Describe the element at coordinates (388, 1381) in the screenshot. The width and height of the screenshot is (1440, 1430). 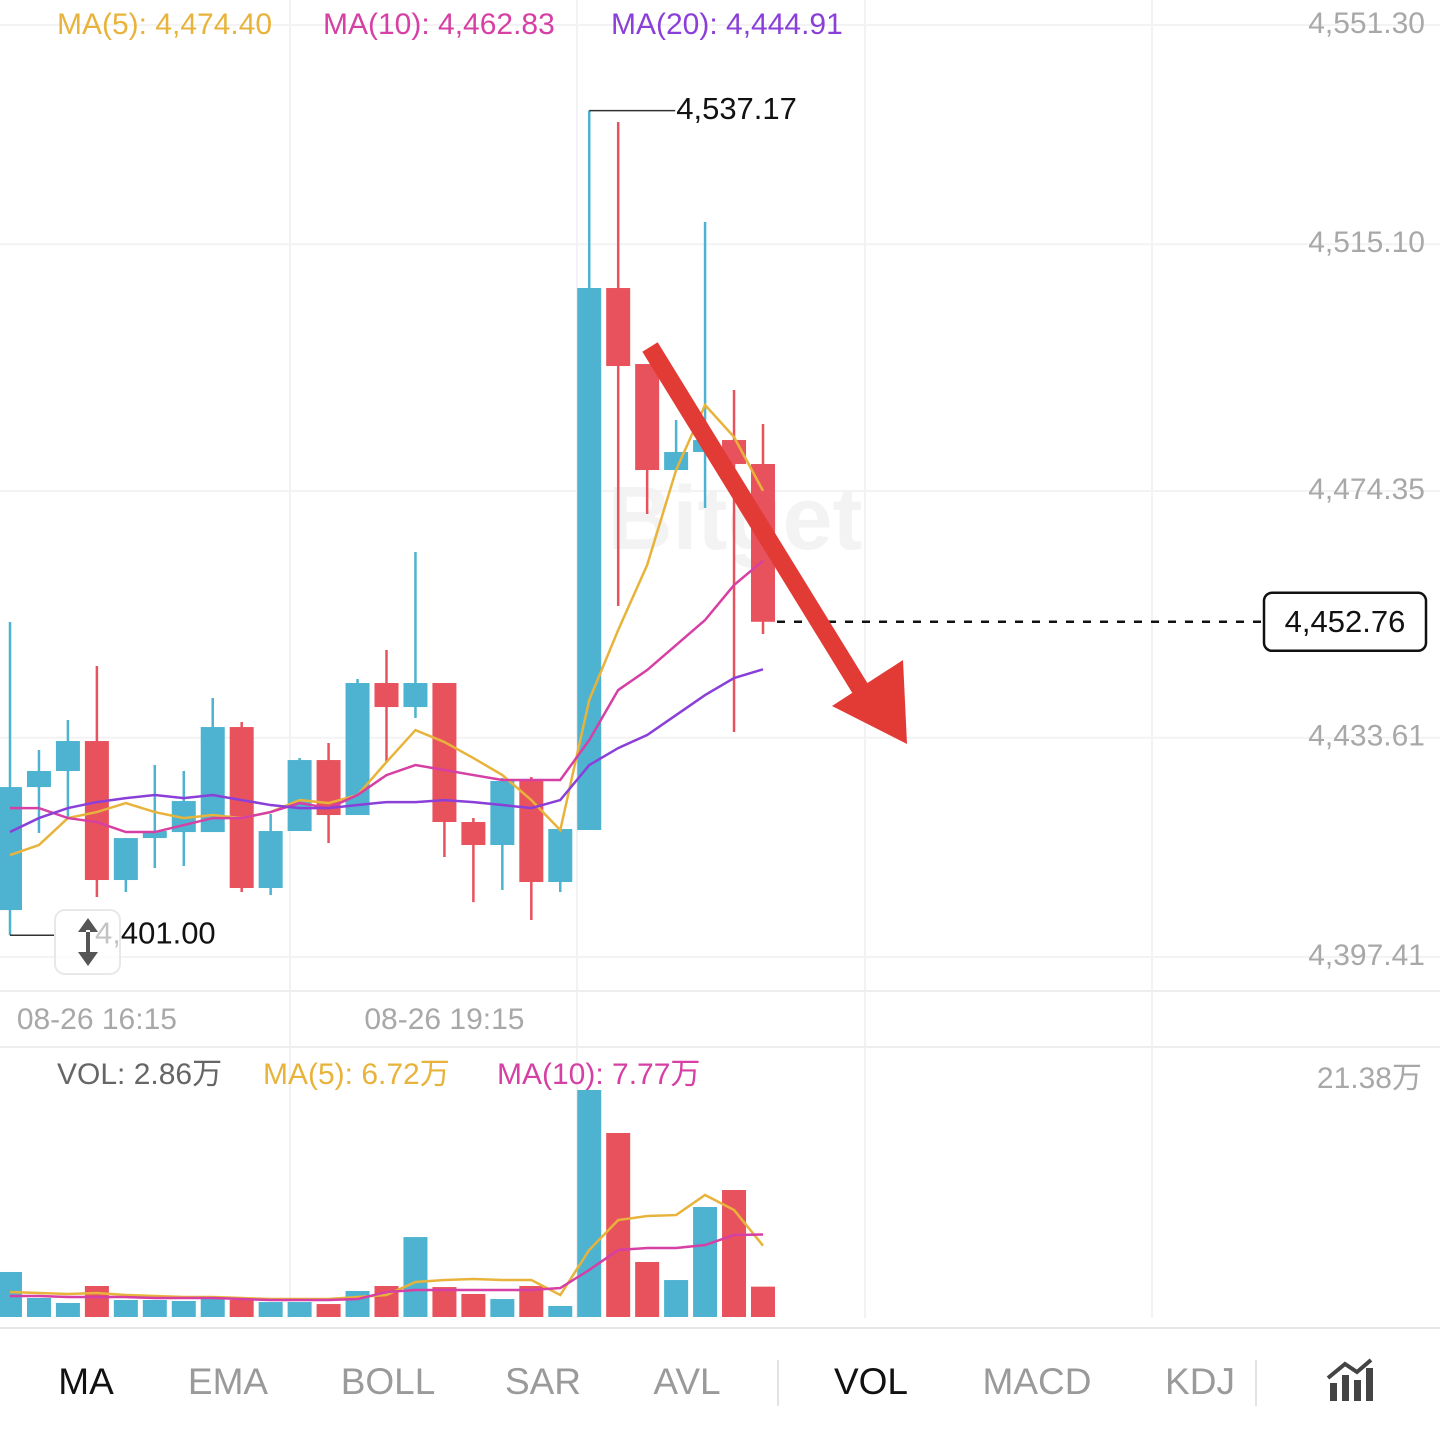
I see `indicator-tab: BOLL` at that location.